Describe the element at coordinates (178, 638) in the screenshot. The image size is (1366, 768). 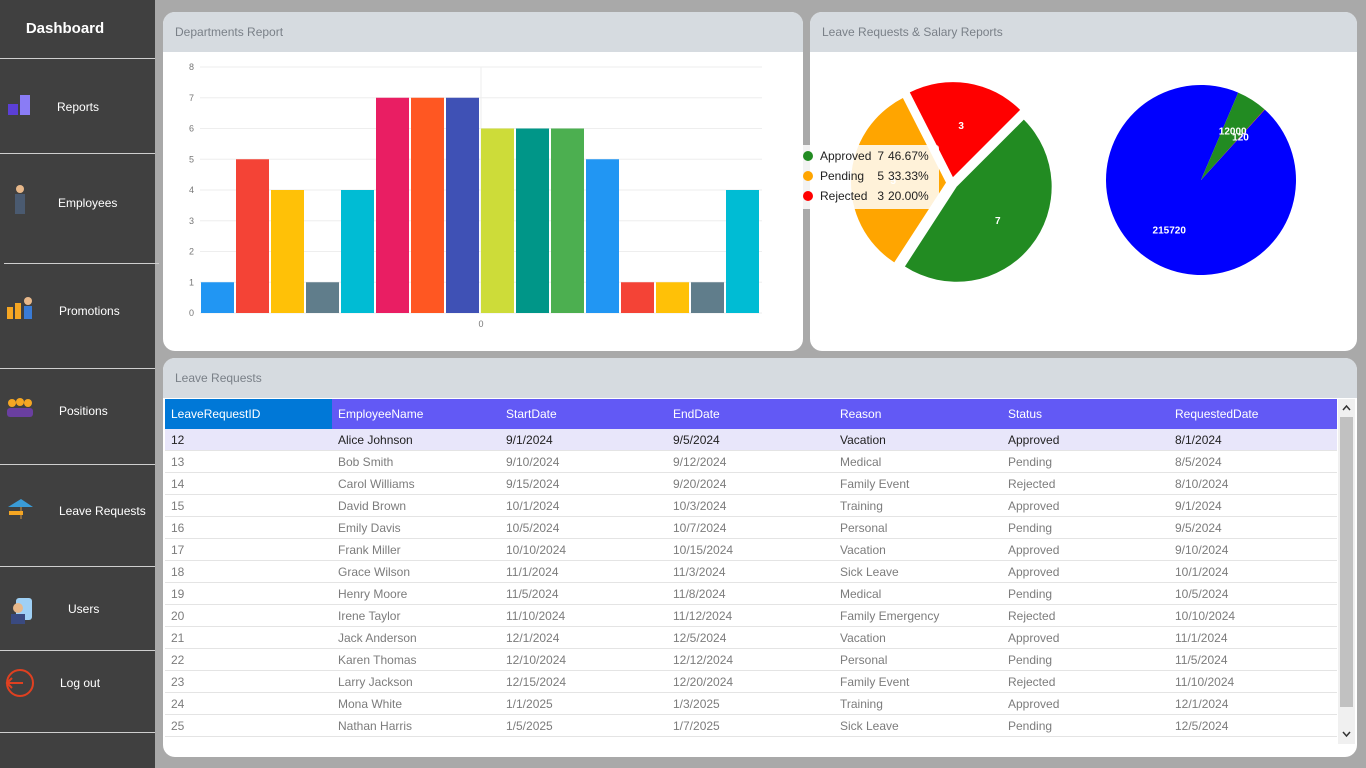
I see `table-cell: 21` at that location.